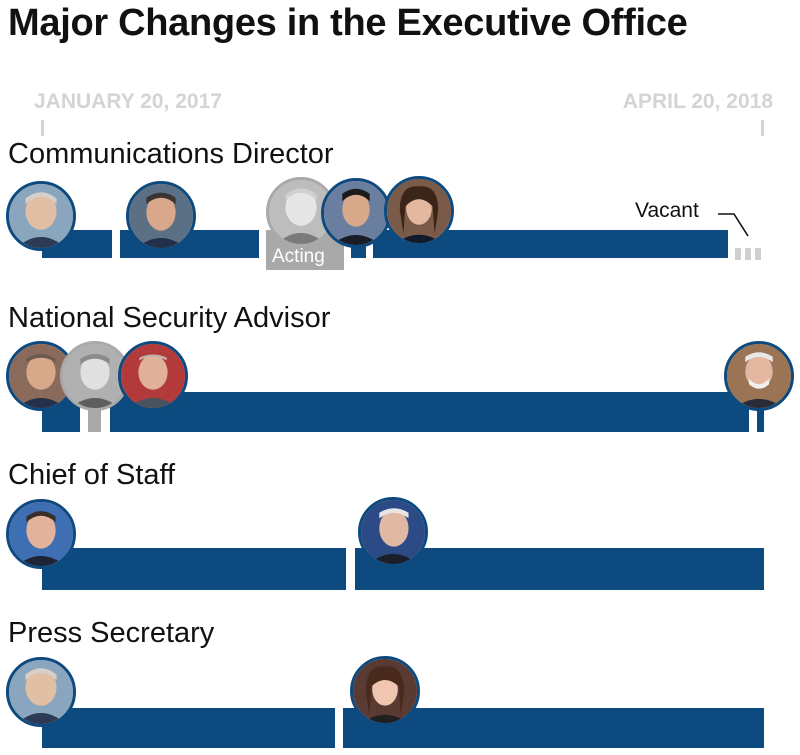  What do you see at coordinates (128, 101) in the screenshot?
I see `start-date-label: JANUARY 20, 2017` at bounding box center [128, 101].